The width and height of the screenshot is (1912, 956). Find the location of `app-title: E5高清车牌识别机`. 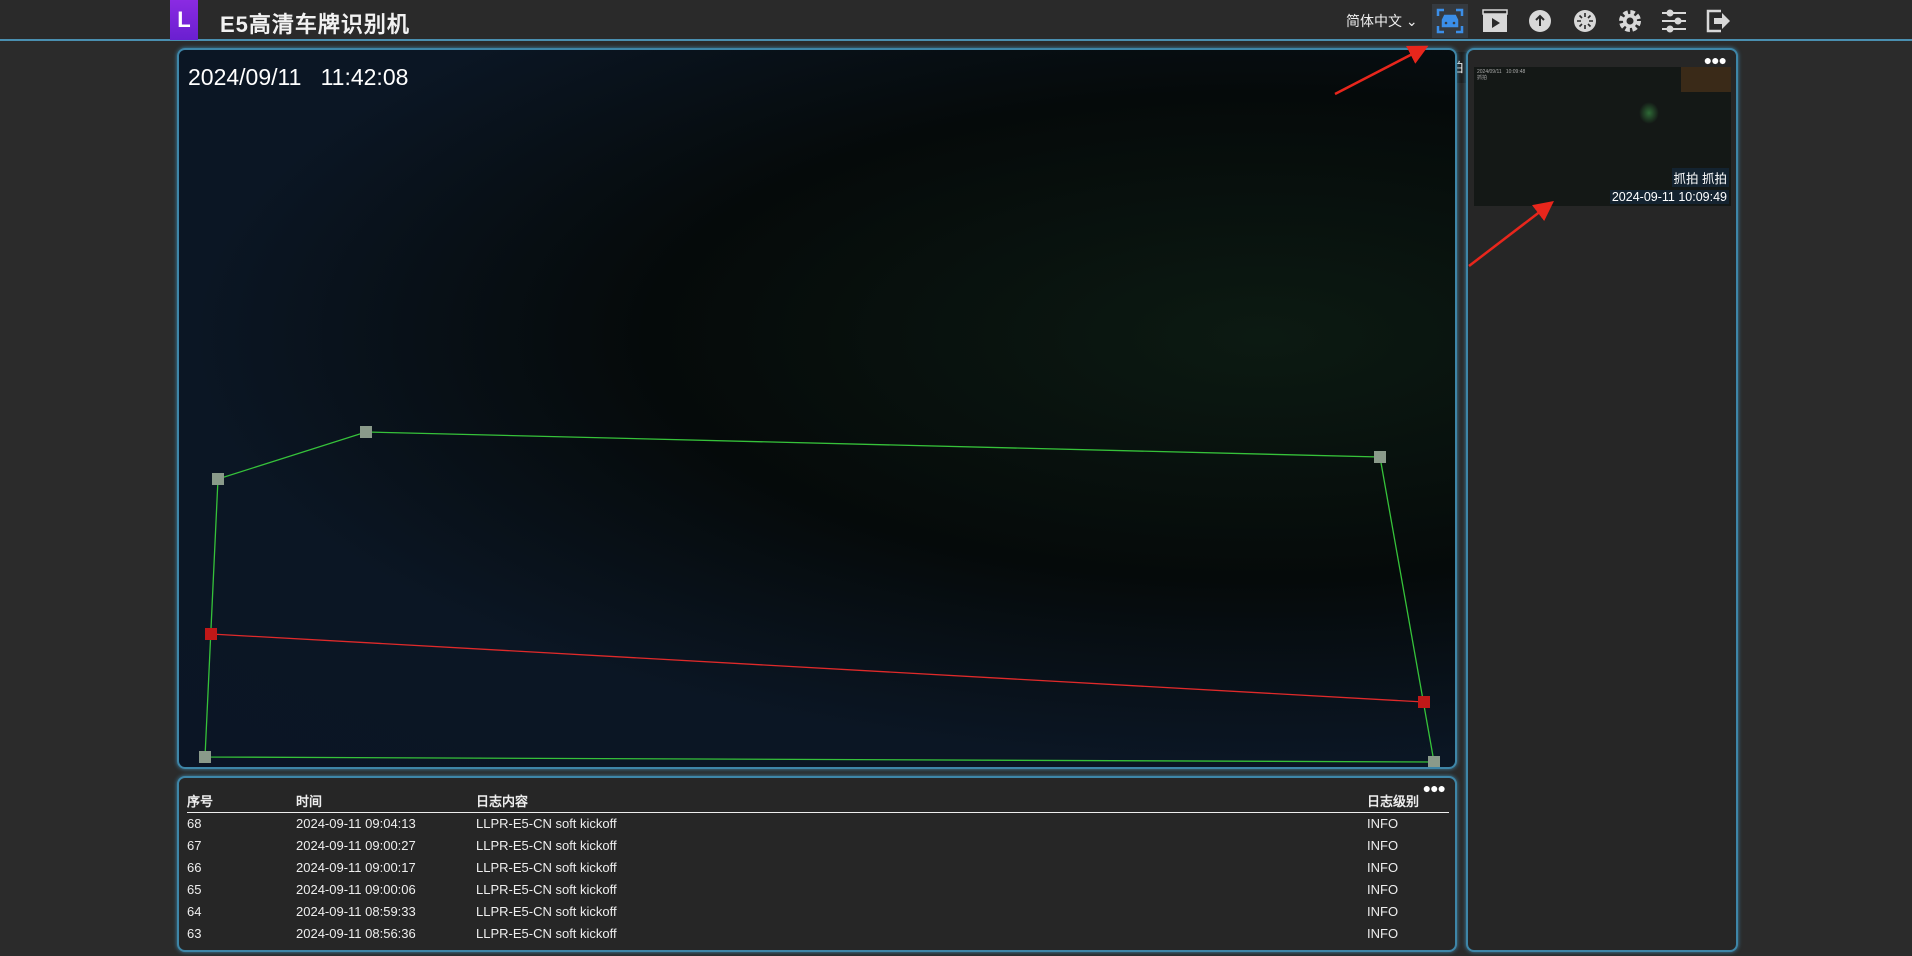

app-title: E5高清车牌识别机 is located at coordinates (315, 24).